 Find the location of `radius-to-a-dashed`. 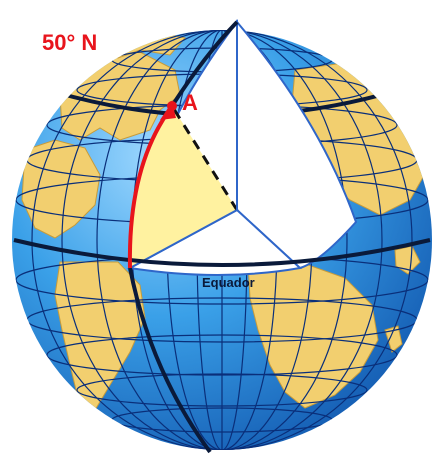

radius-to-a-dashed is located at coordinates (204, 158).